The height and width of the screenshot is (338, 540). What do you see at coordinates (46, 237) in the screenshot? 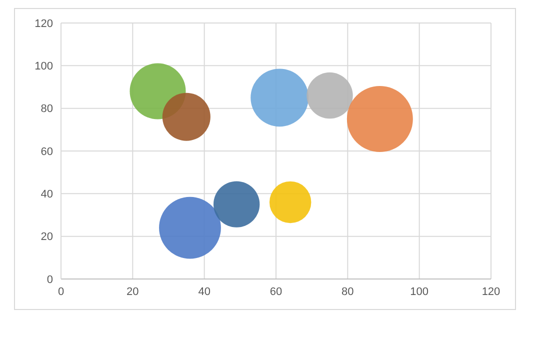
I see `y-tick-label: 20` at bounding box center [46, 237].